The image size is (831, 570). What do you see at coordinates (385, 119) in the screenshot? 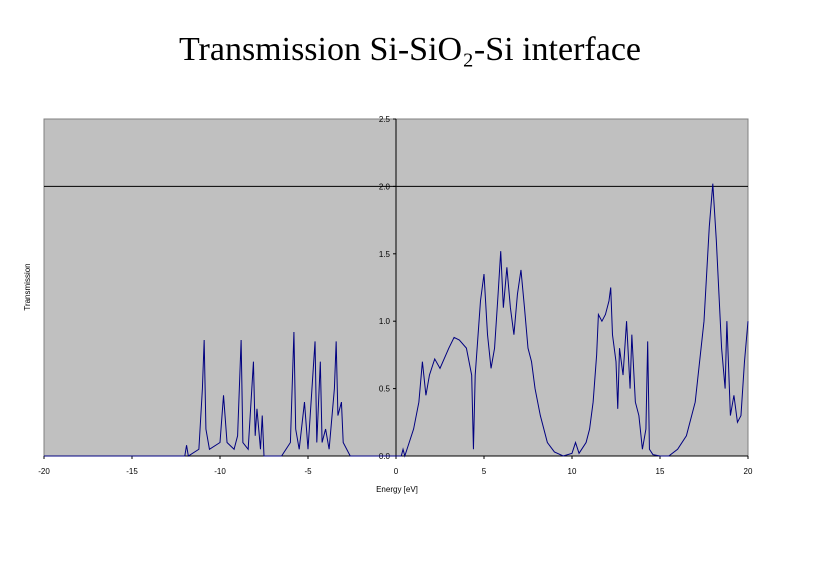
I see `y-tick-label: 2.5` at bounding box center [385, 119].